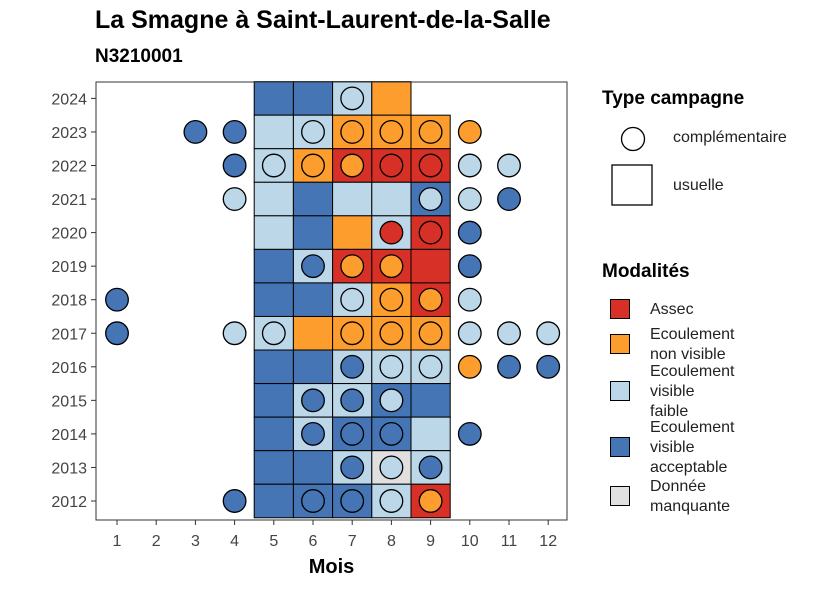  I want to click on y-tick-label-2012: 2012, so click(69, 502).